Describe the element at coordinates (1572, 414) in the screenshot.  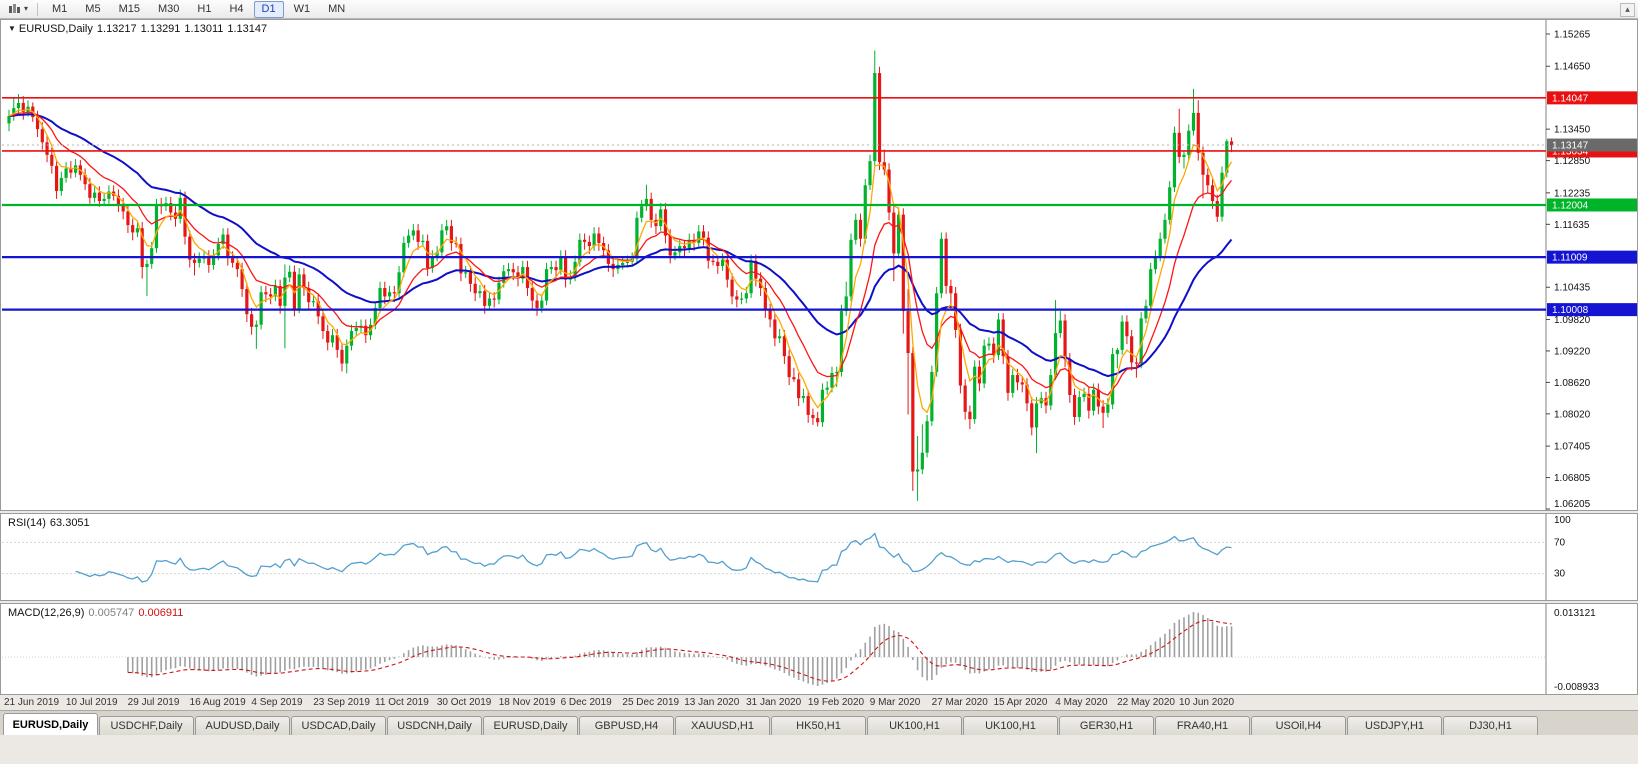
I see `svg-text: 1.08020` at that location.